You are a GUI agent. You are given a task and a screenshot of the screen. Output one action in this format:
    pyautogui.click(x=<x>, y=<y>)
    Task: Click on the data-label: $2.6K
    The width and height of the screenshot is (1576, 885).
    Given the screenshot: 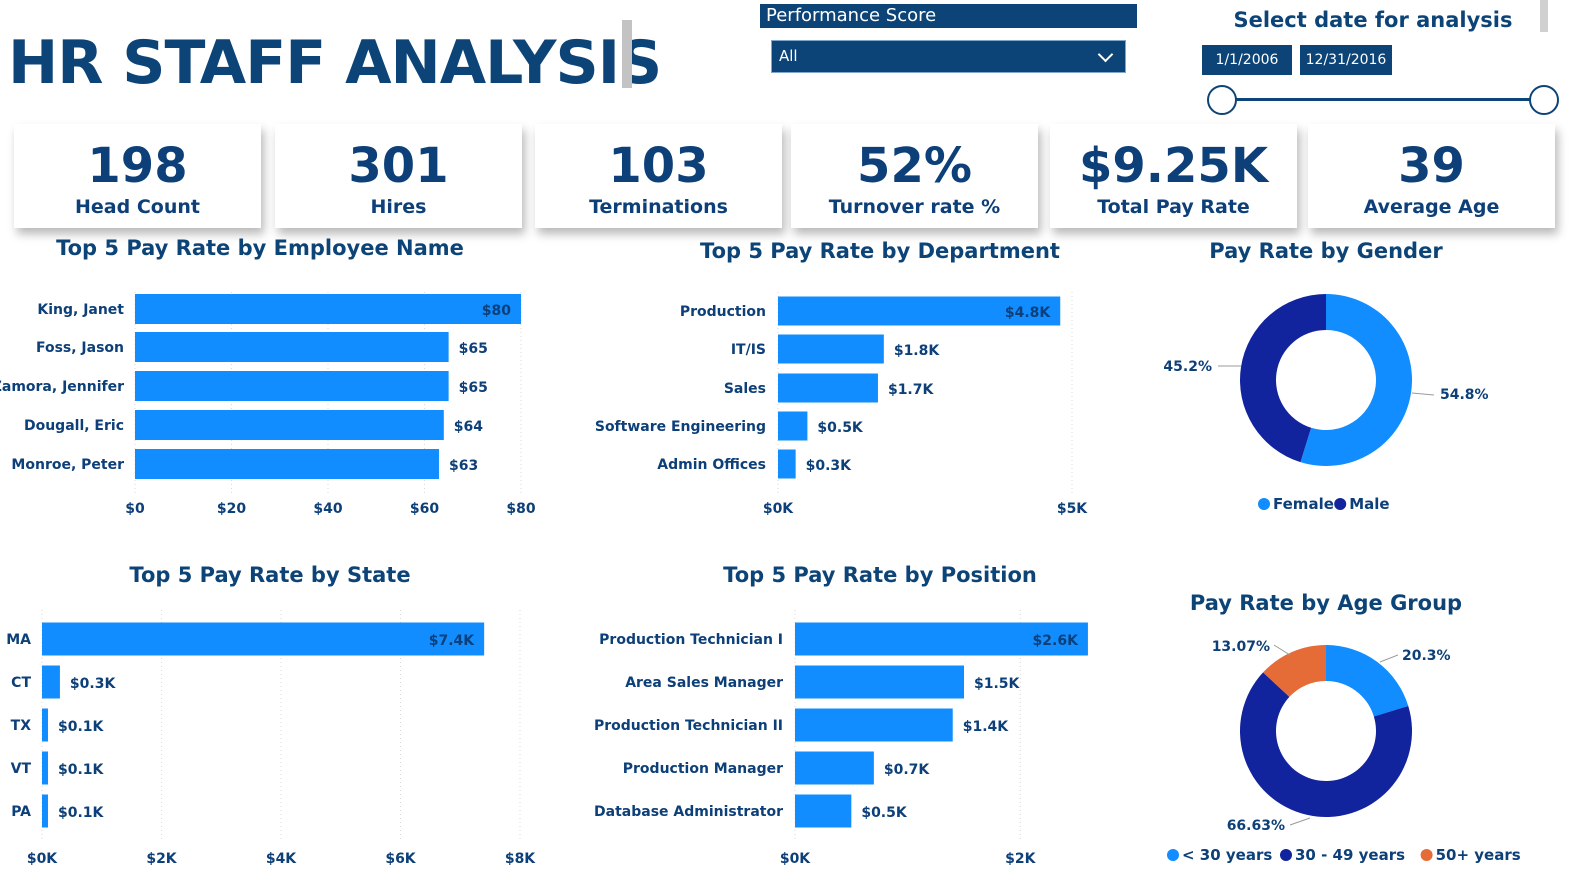 What is the action you would take?
    pyautogui.click(x=1056, y=641)
    